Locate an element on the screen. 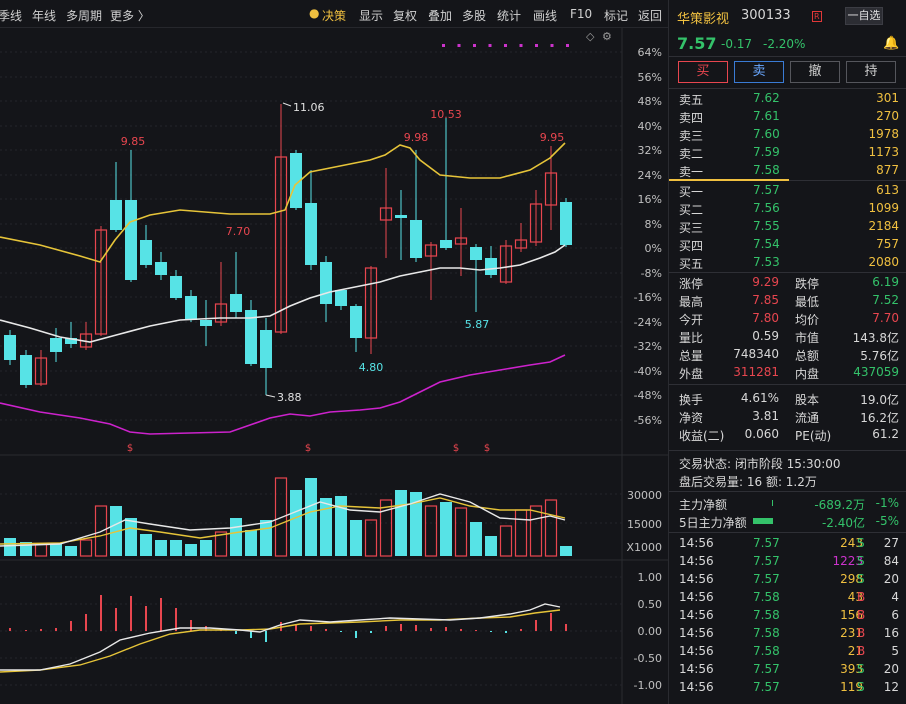  stat-value: 311281 is located at coordinates (756, 372).